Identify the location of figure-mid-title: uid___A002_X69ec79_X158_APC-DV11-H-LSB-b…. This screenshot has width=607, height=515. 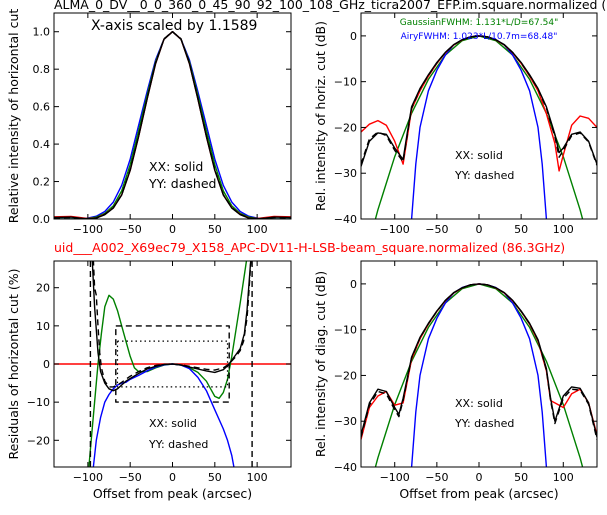
(309, 247).